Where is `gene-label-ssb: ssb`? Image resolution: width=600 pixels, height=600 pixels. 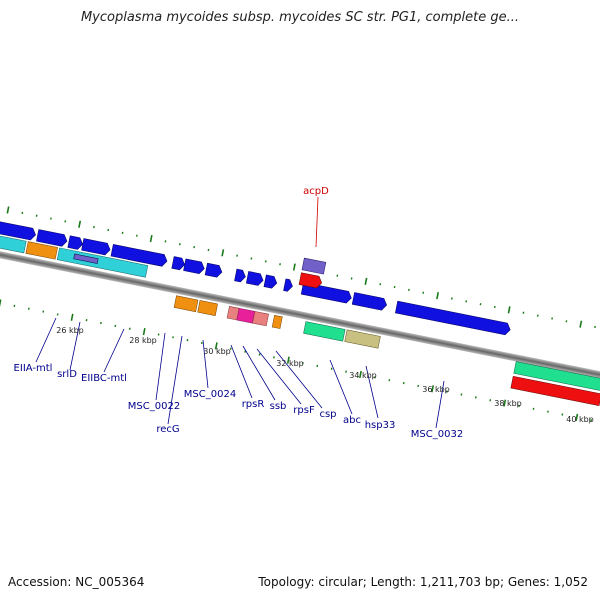 gene-label-ssb: ssb is located at coordinates (278, 406).